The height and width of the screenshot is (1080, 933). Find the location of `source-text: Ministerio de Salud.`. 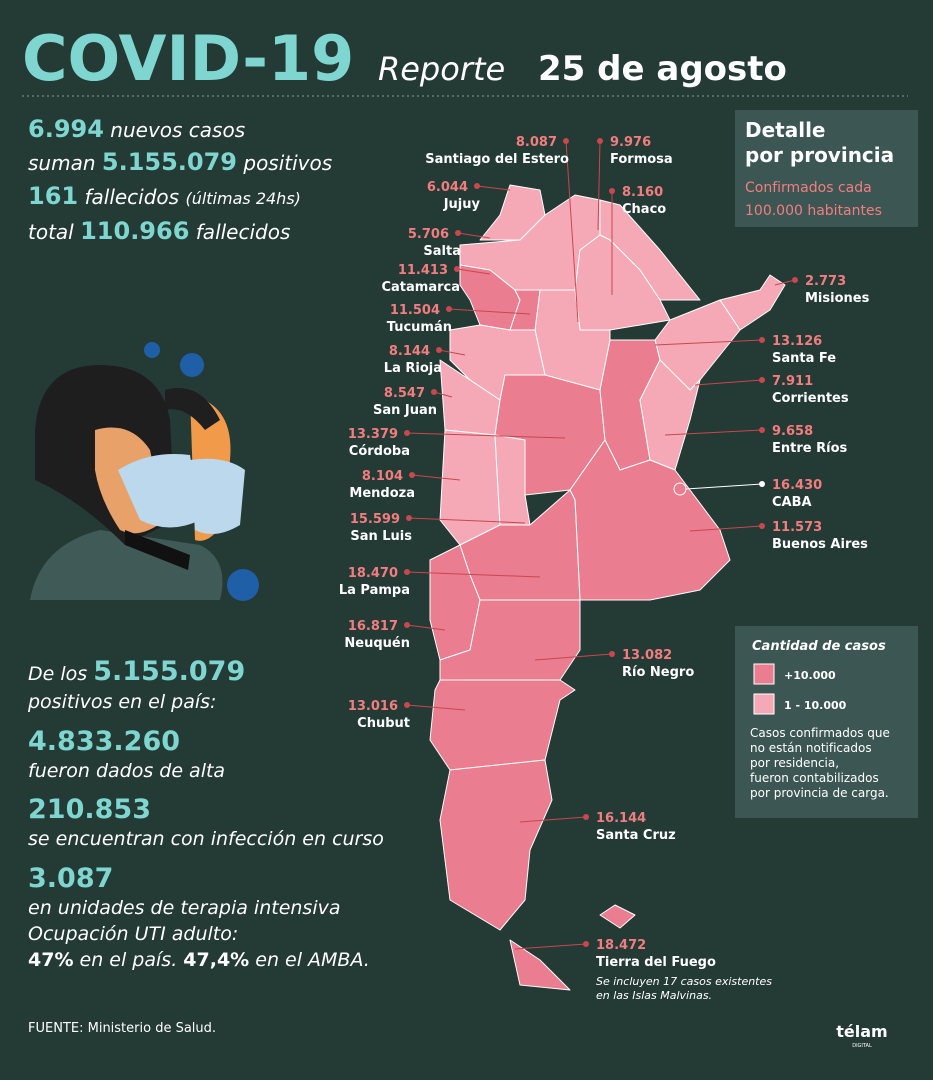

source-text: Ministerio de Salud. is located at coordinates (152, 1028).